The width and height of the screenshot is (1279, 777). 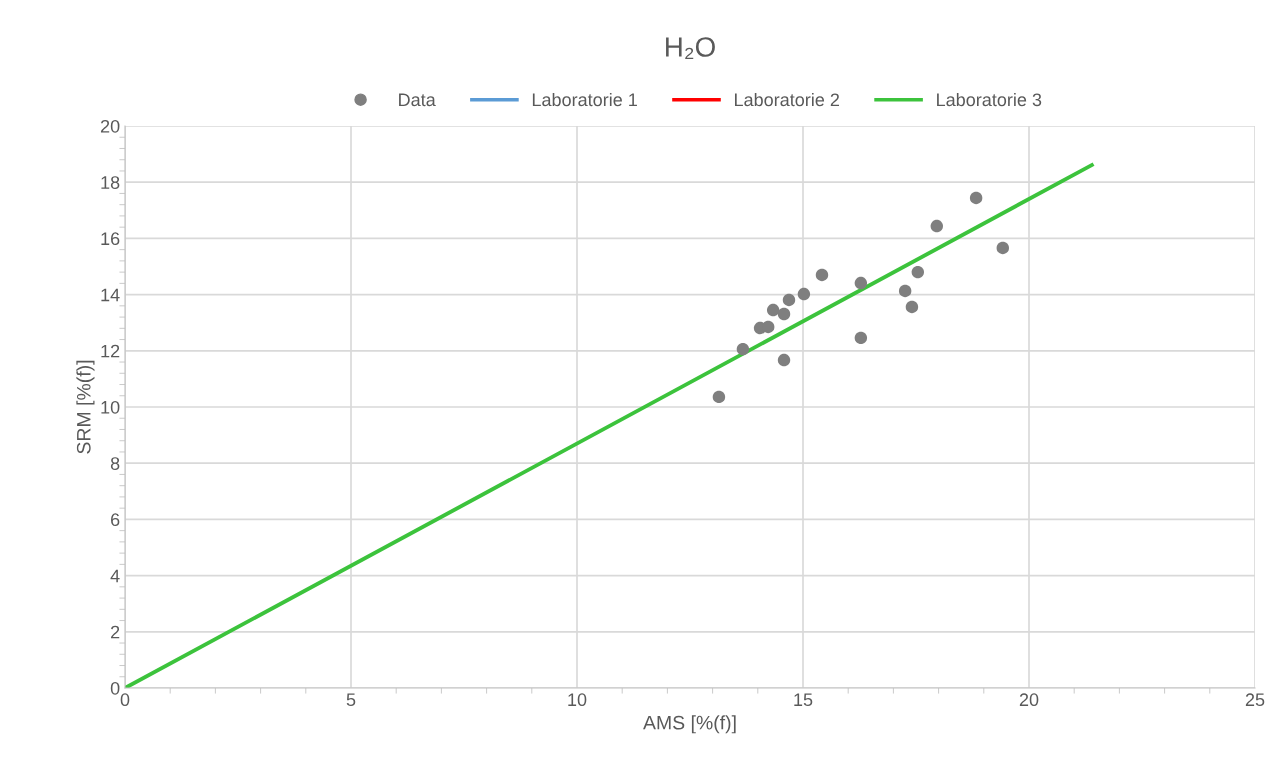 I want to click on x-tick-label: 20, so click(x=1029, y=700).